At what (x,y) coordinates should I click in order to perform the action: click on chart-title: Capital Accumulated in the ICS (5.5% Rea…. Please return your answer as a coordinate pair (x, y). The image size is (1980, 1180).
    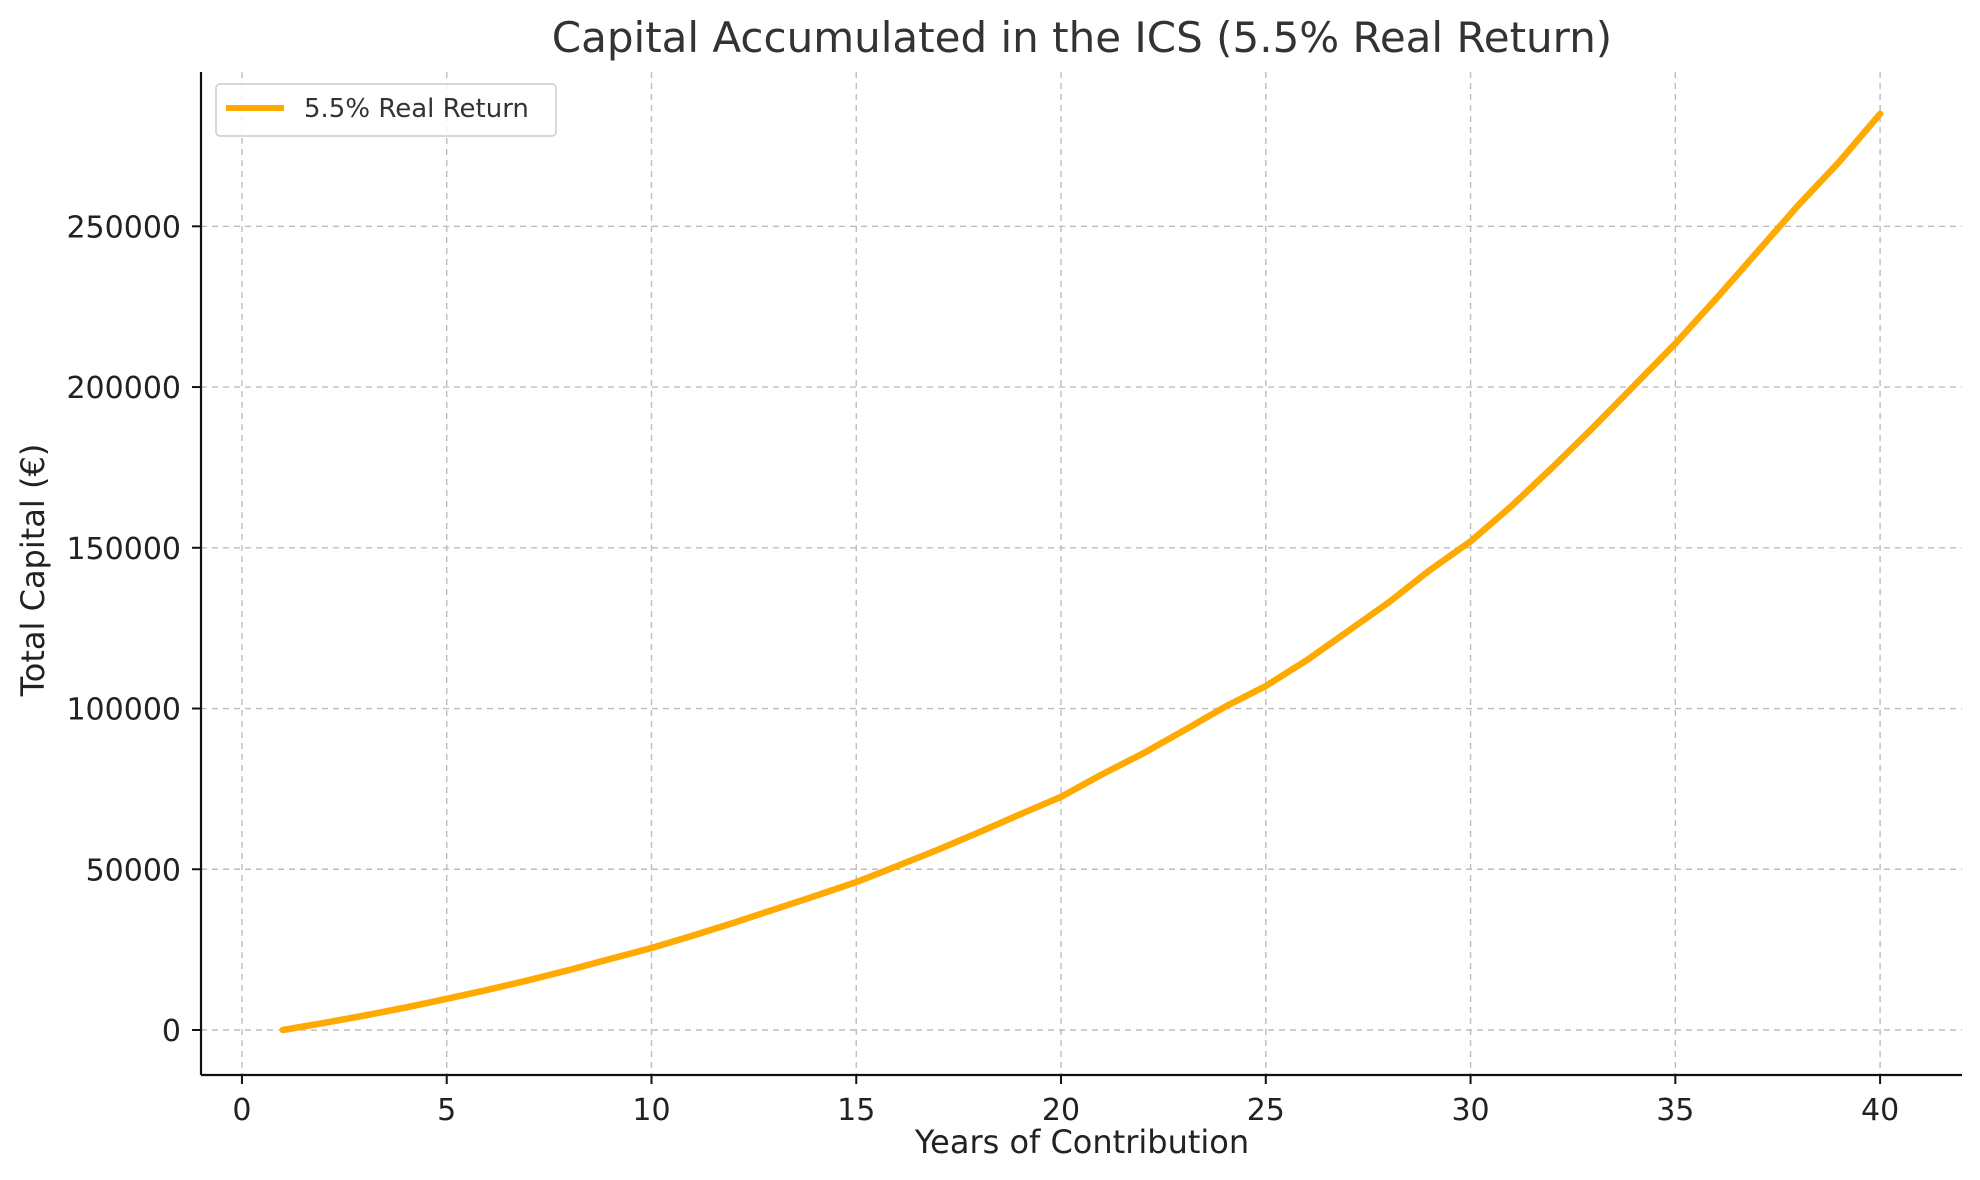
    Looking at the image, I should click on (1082, 37).